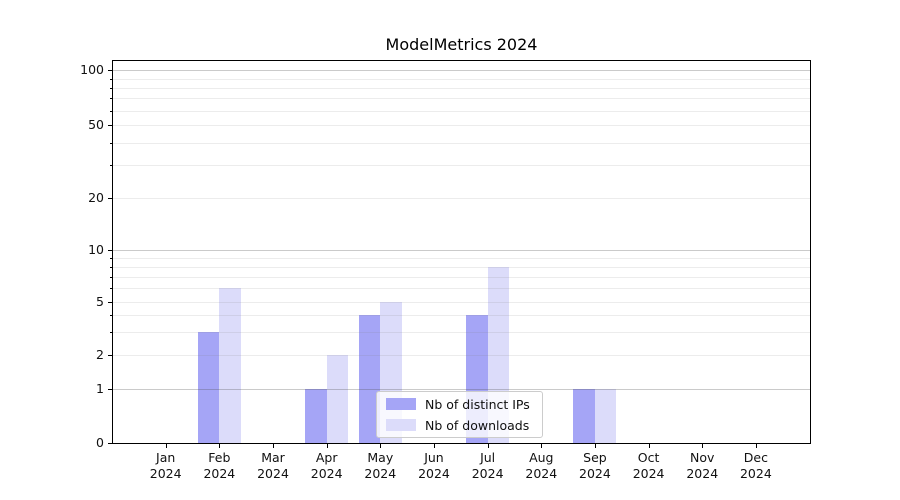 This screenshot has height=500, width=900. I want to click on x-tick-month: Feb, so click(219, 457).